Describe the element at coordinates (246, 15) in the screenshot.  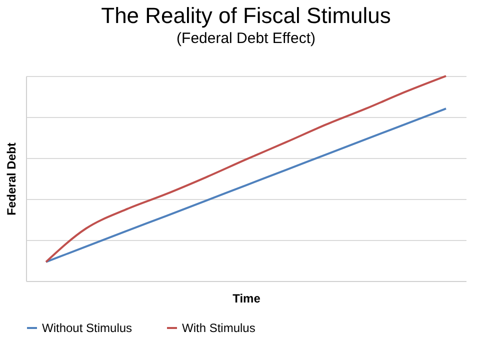
I see `chart-title: The Reality of Fiscal Stimulus` at that location.